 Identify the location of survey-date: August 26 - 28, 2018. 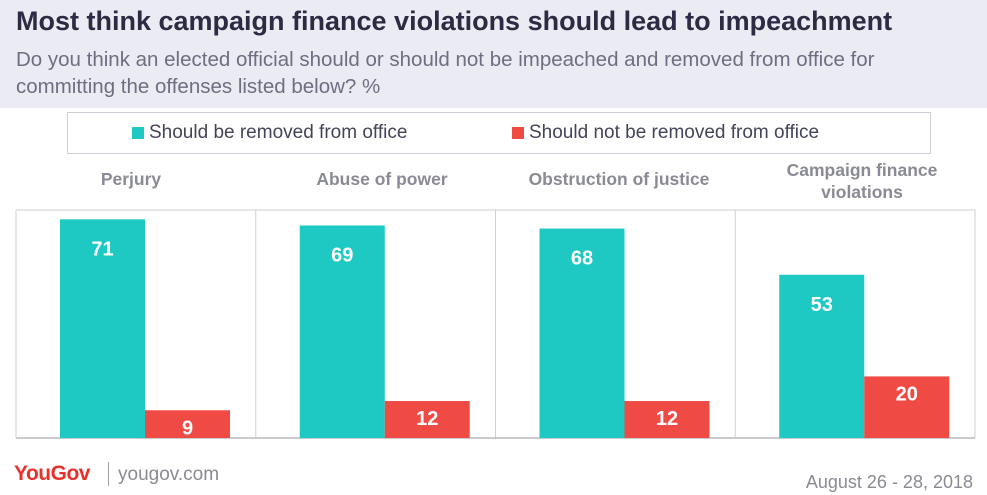
(889, 482).